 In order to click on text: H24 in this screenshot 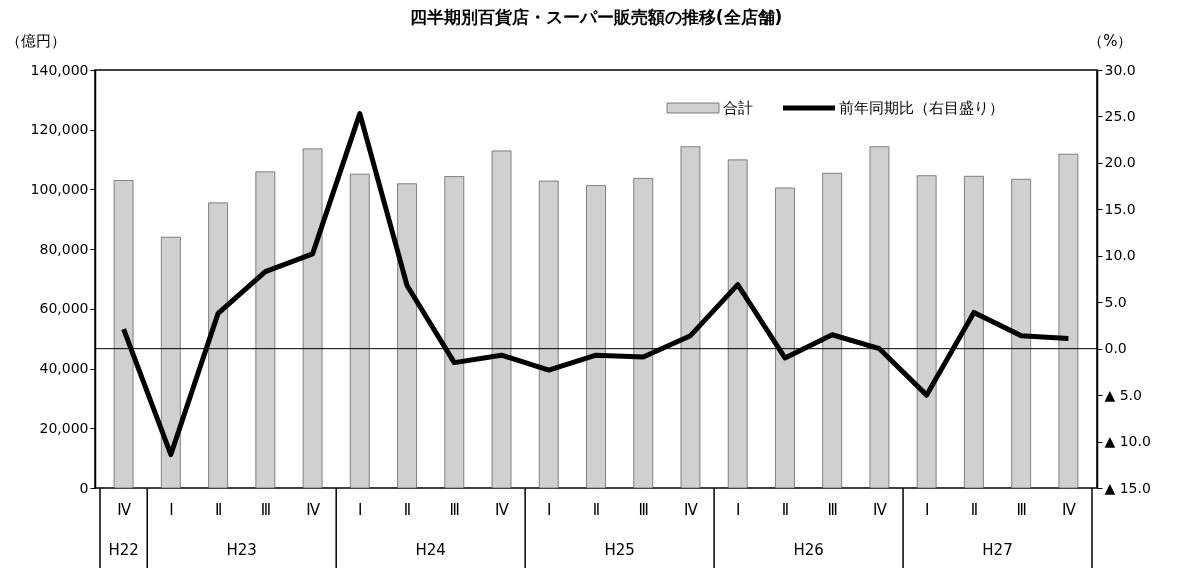, I will do `click(430, 550)`.